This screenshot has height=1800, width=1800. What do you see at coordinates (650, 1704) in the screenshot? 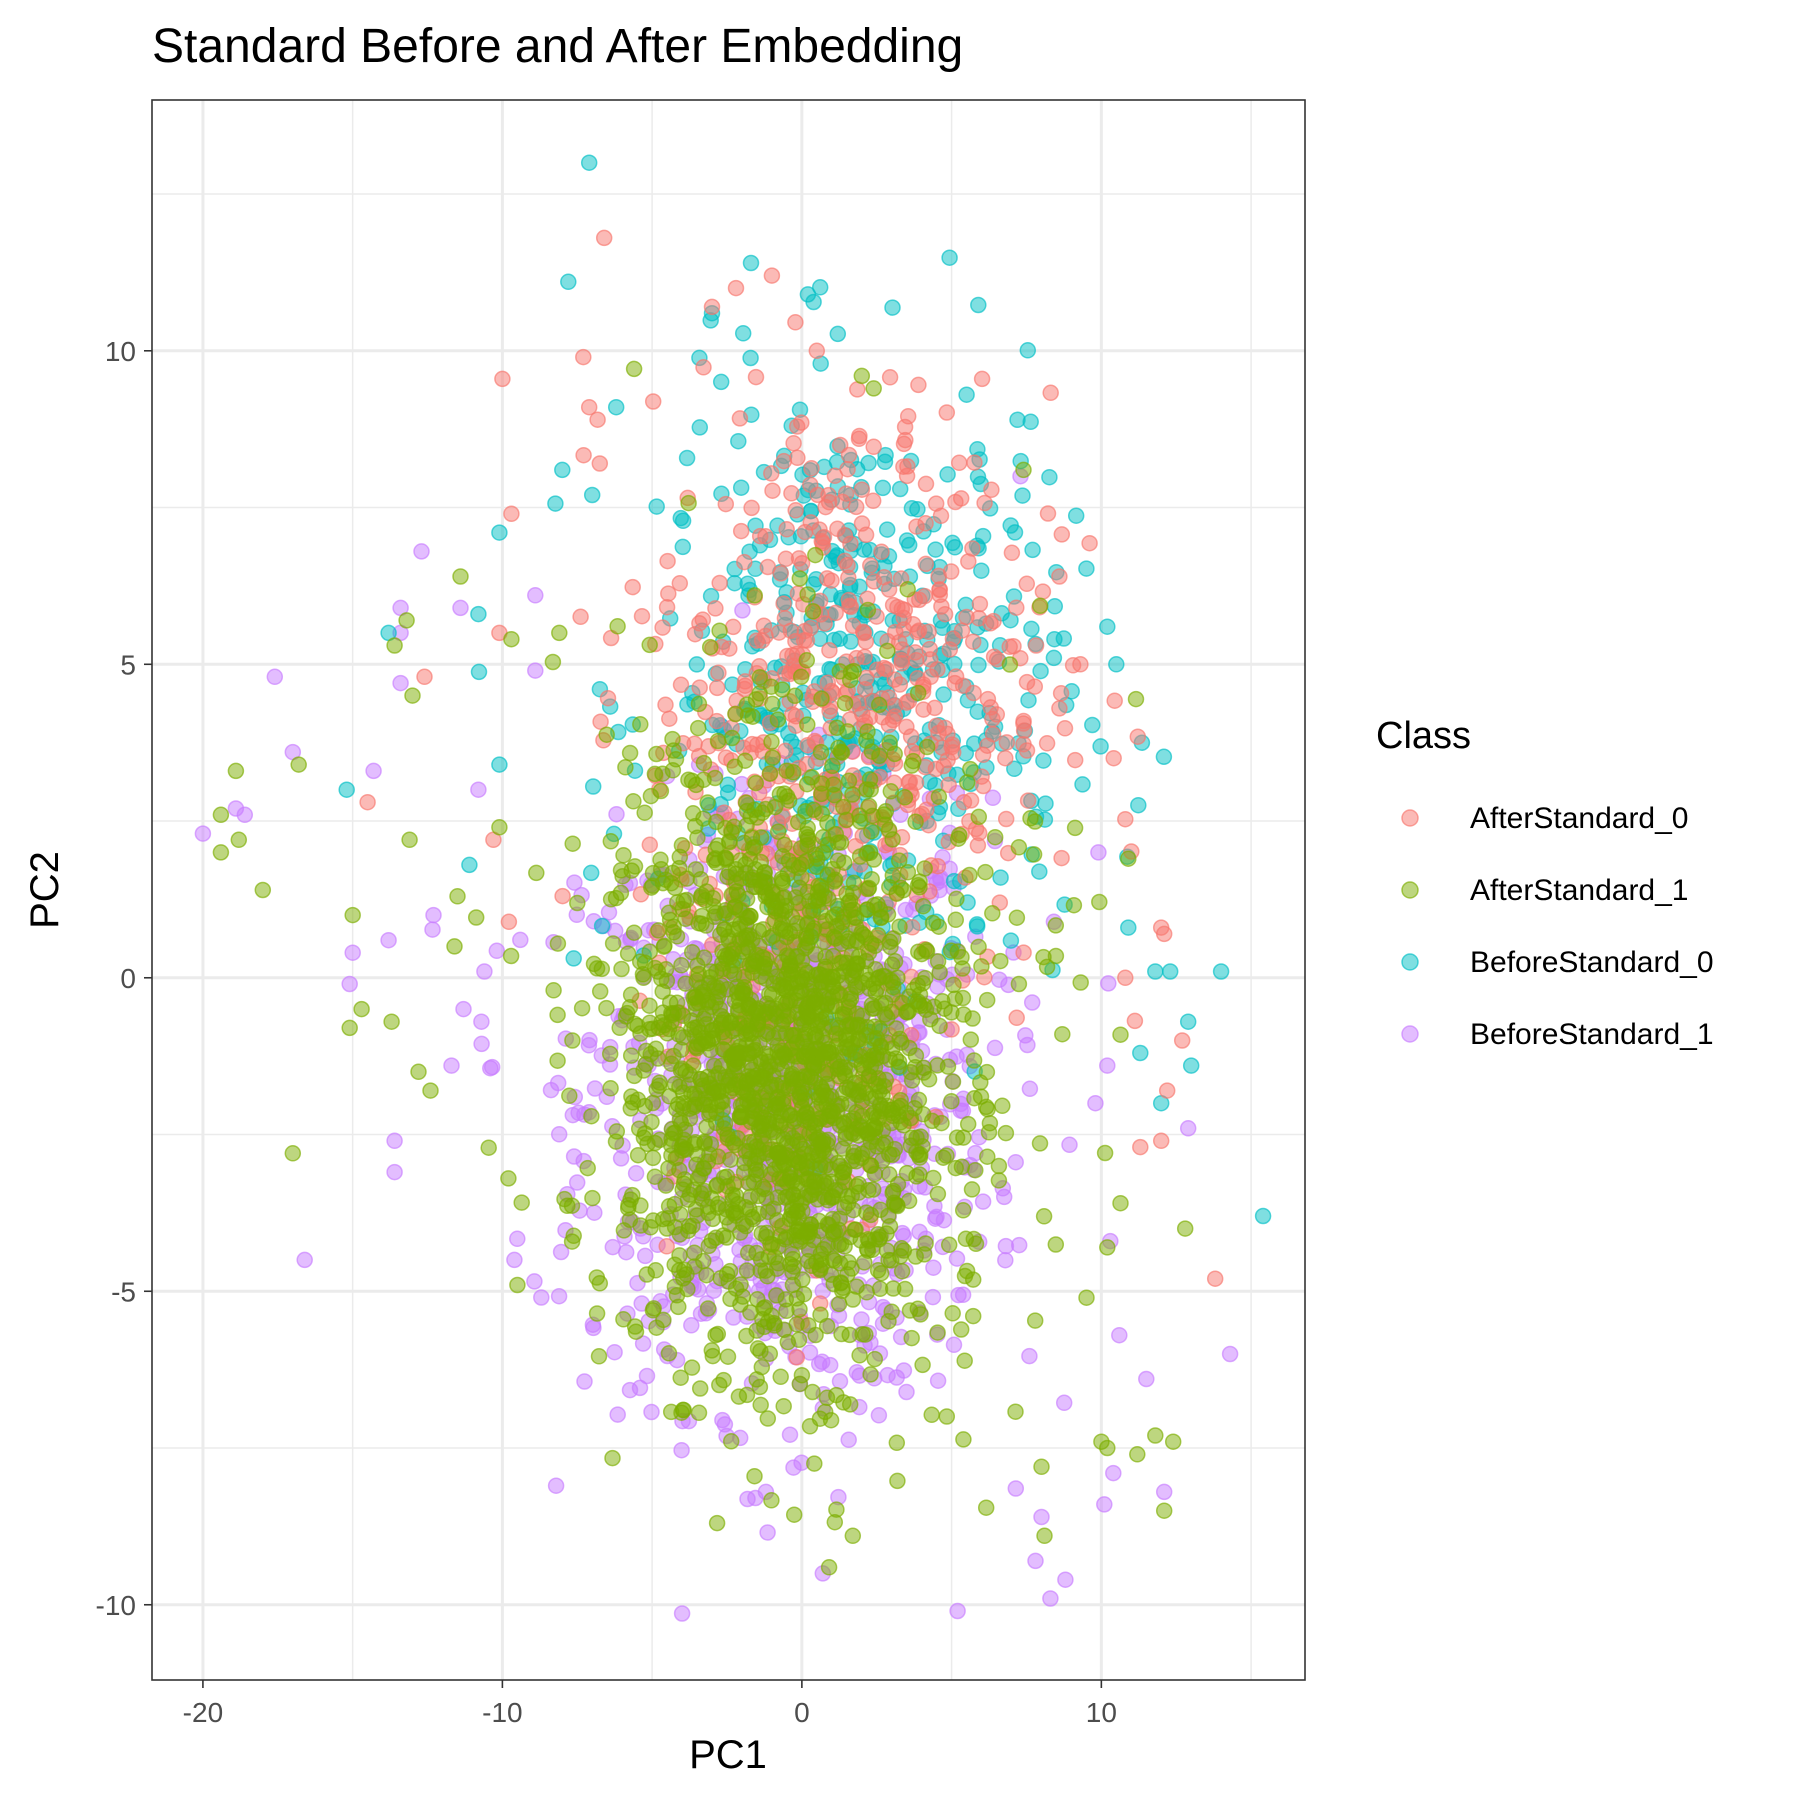
I see `x-axis: -20 -10 0 10` at bounding box center [650, 1704].